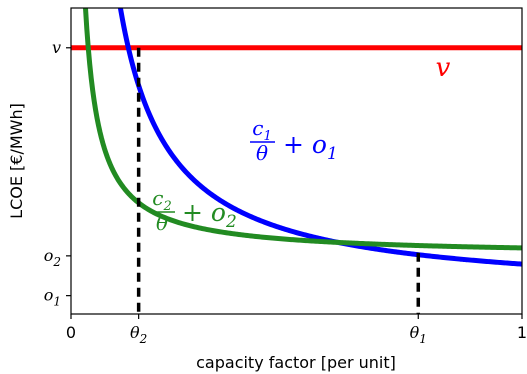 The image size is (527, 374). Describe the element at coordinates (296, 362) in the screenshot. I see `x-axis-label: capacity factor [per unit]` at that location.